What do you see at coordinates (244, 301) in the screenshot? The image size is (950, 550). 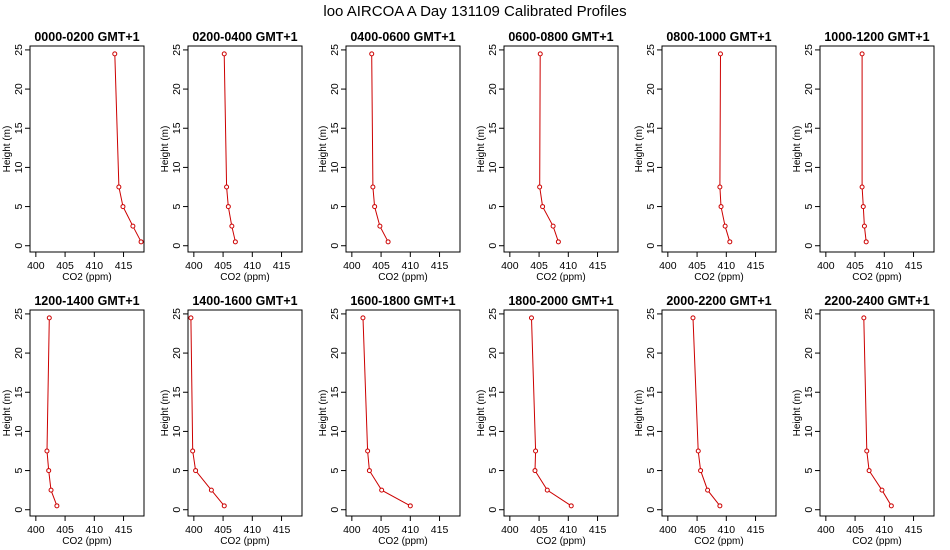 I see `panel-title: 1400-1600 GMT+1` at bounding box center [244, 301].